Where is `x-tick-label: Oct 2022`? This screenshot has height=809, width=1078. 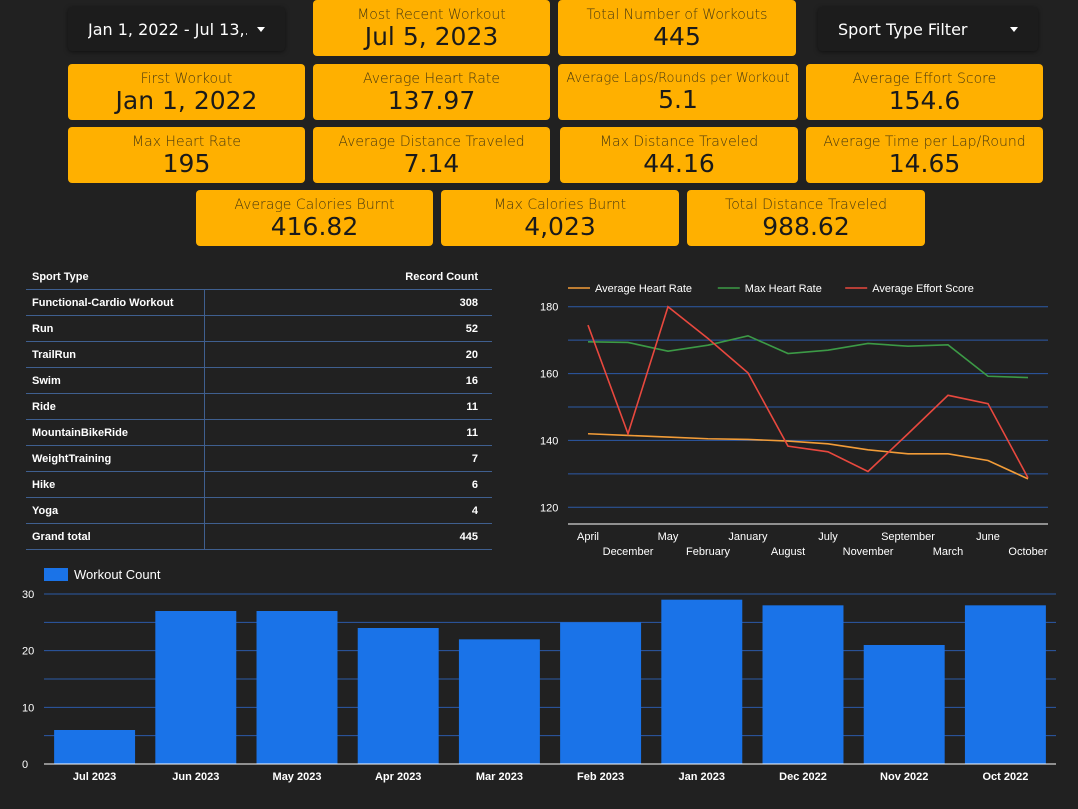 x-tick-label: Oct 2022 is located at coordinates (1005, 777).